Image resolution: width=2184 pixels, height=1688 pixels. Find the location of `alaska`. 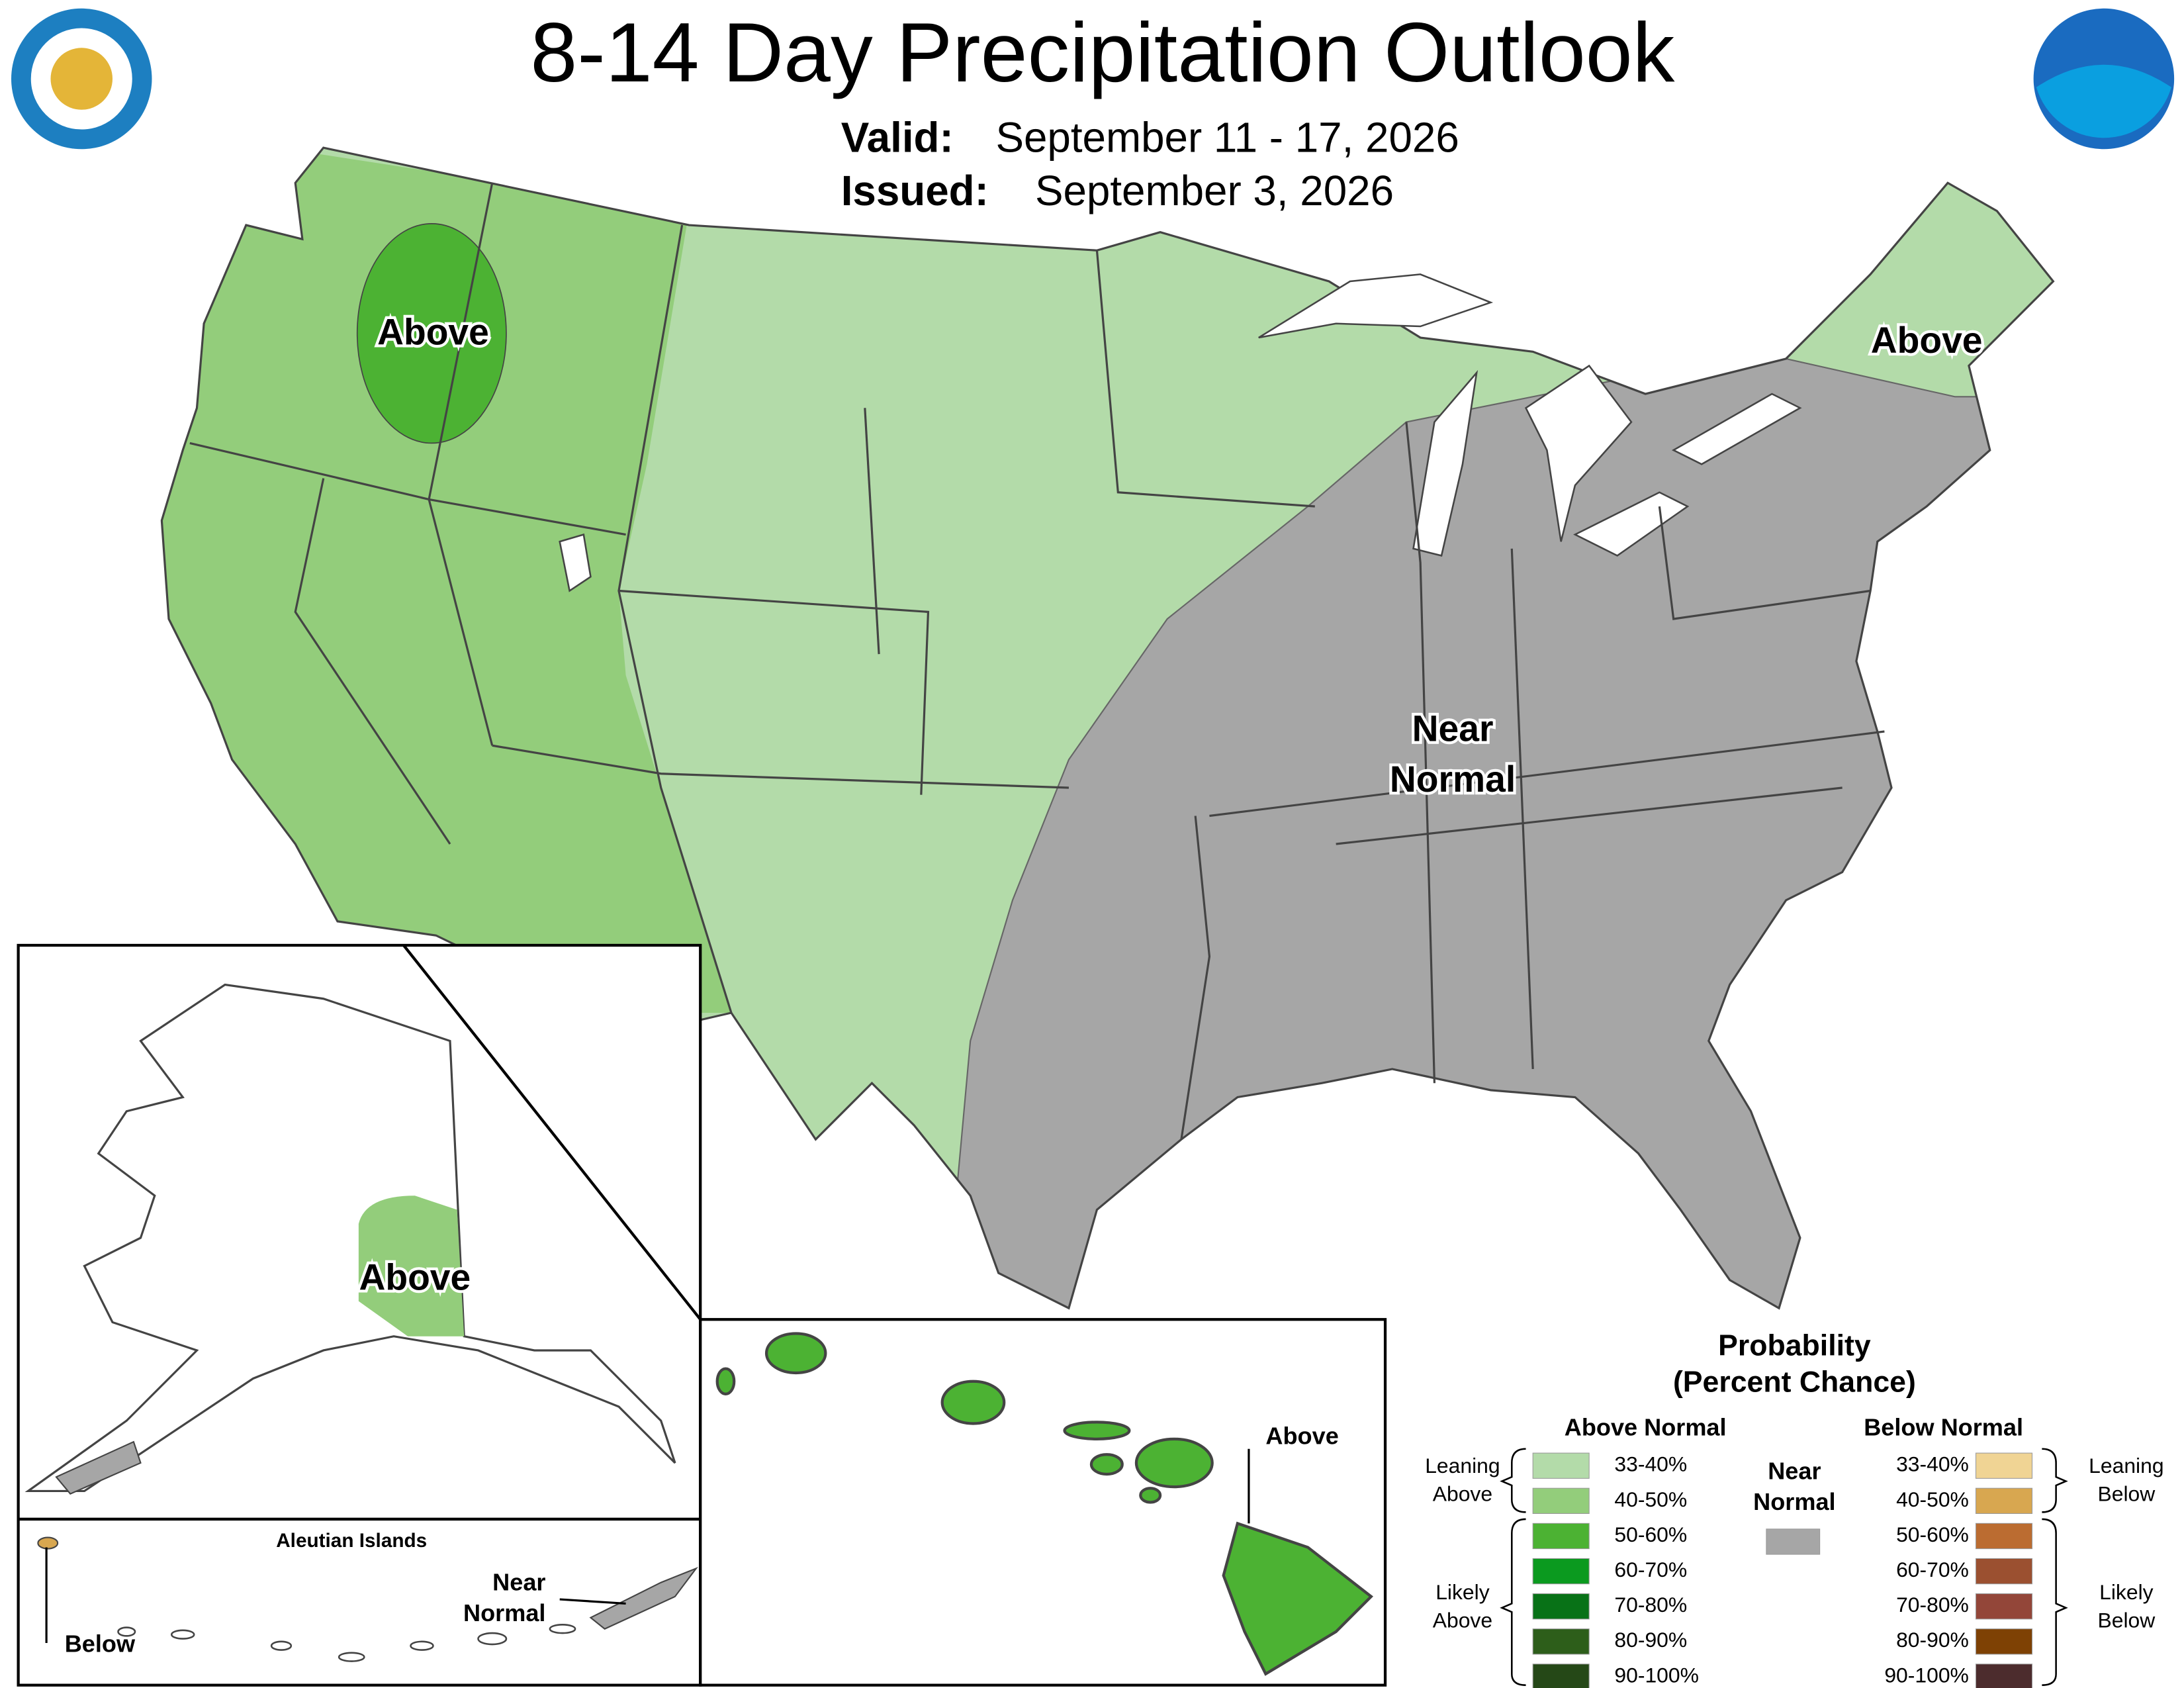

alaska is located at coordinates (350, 1238).